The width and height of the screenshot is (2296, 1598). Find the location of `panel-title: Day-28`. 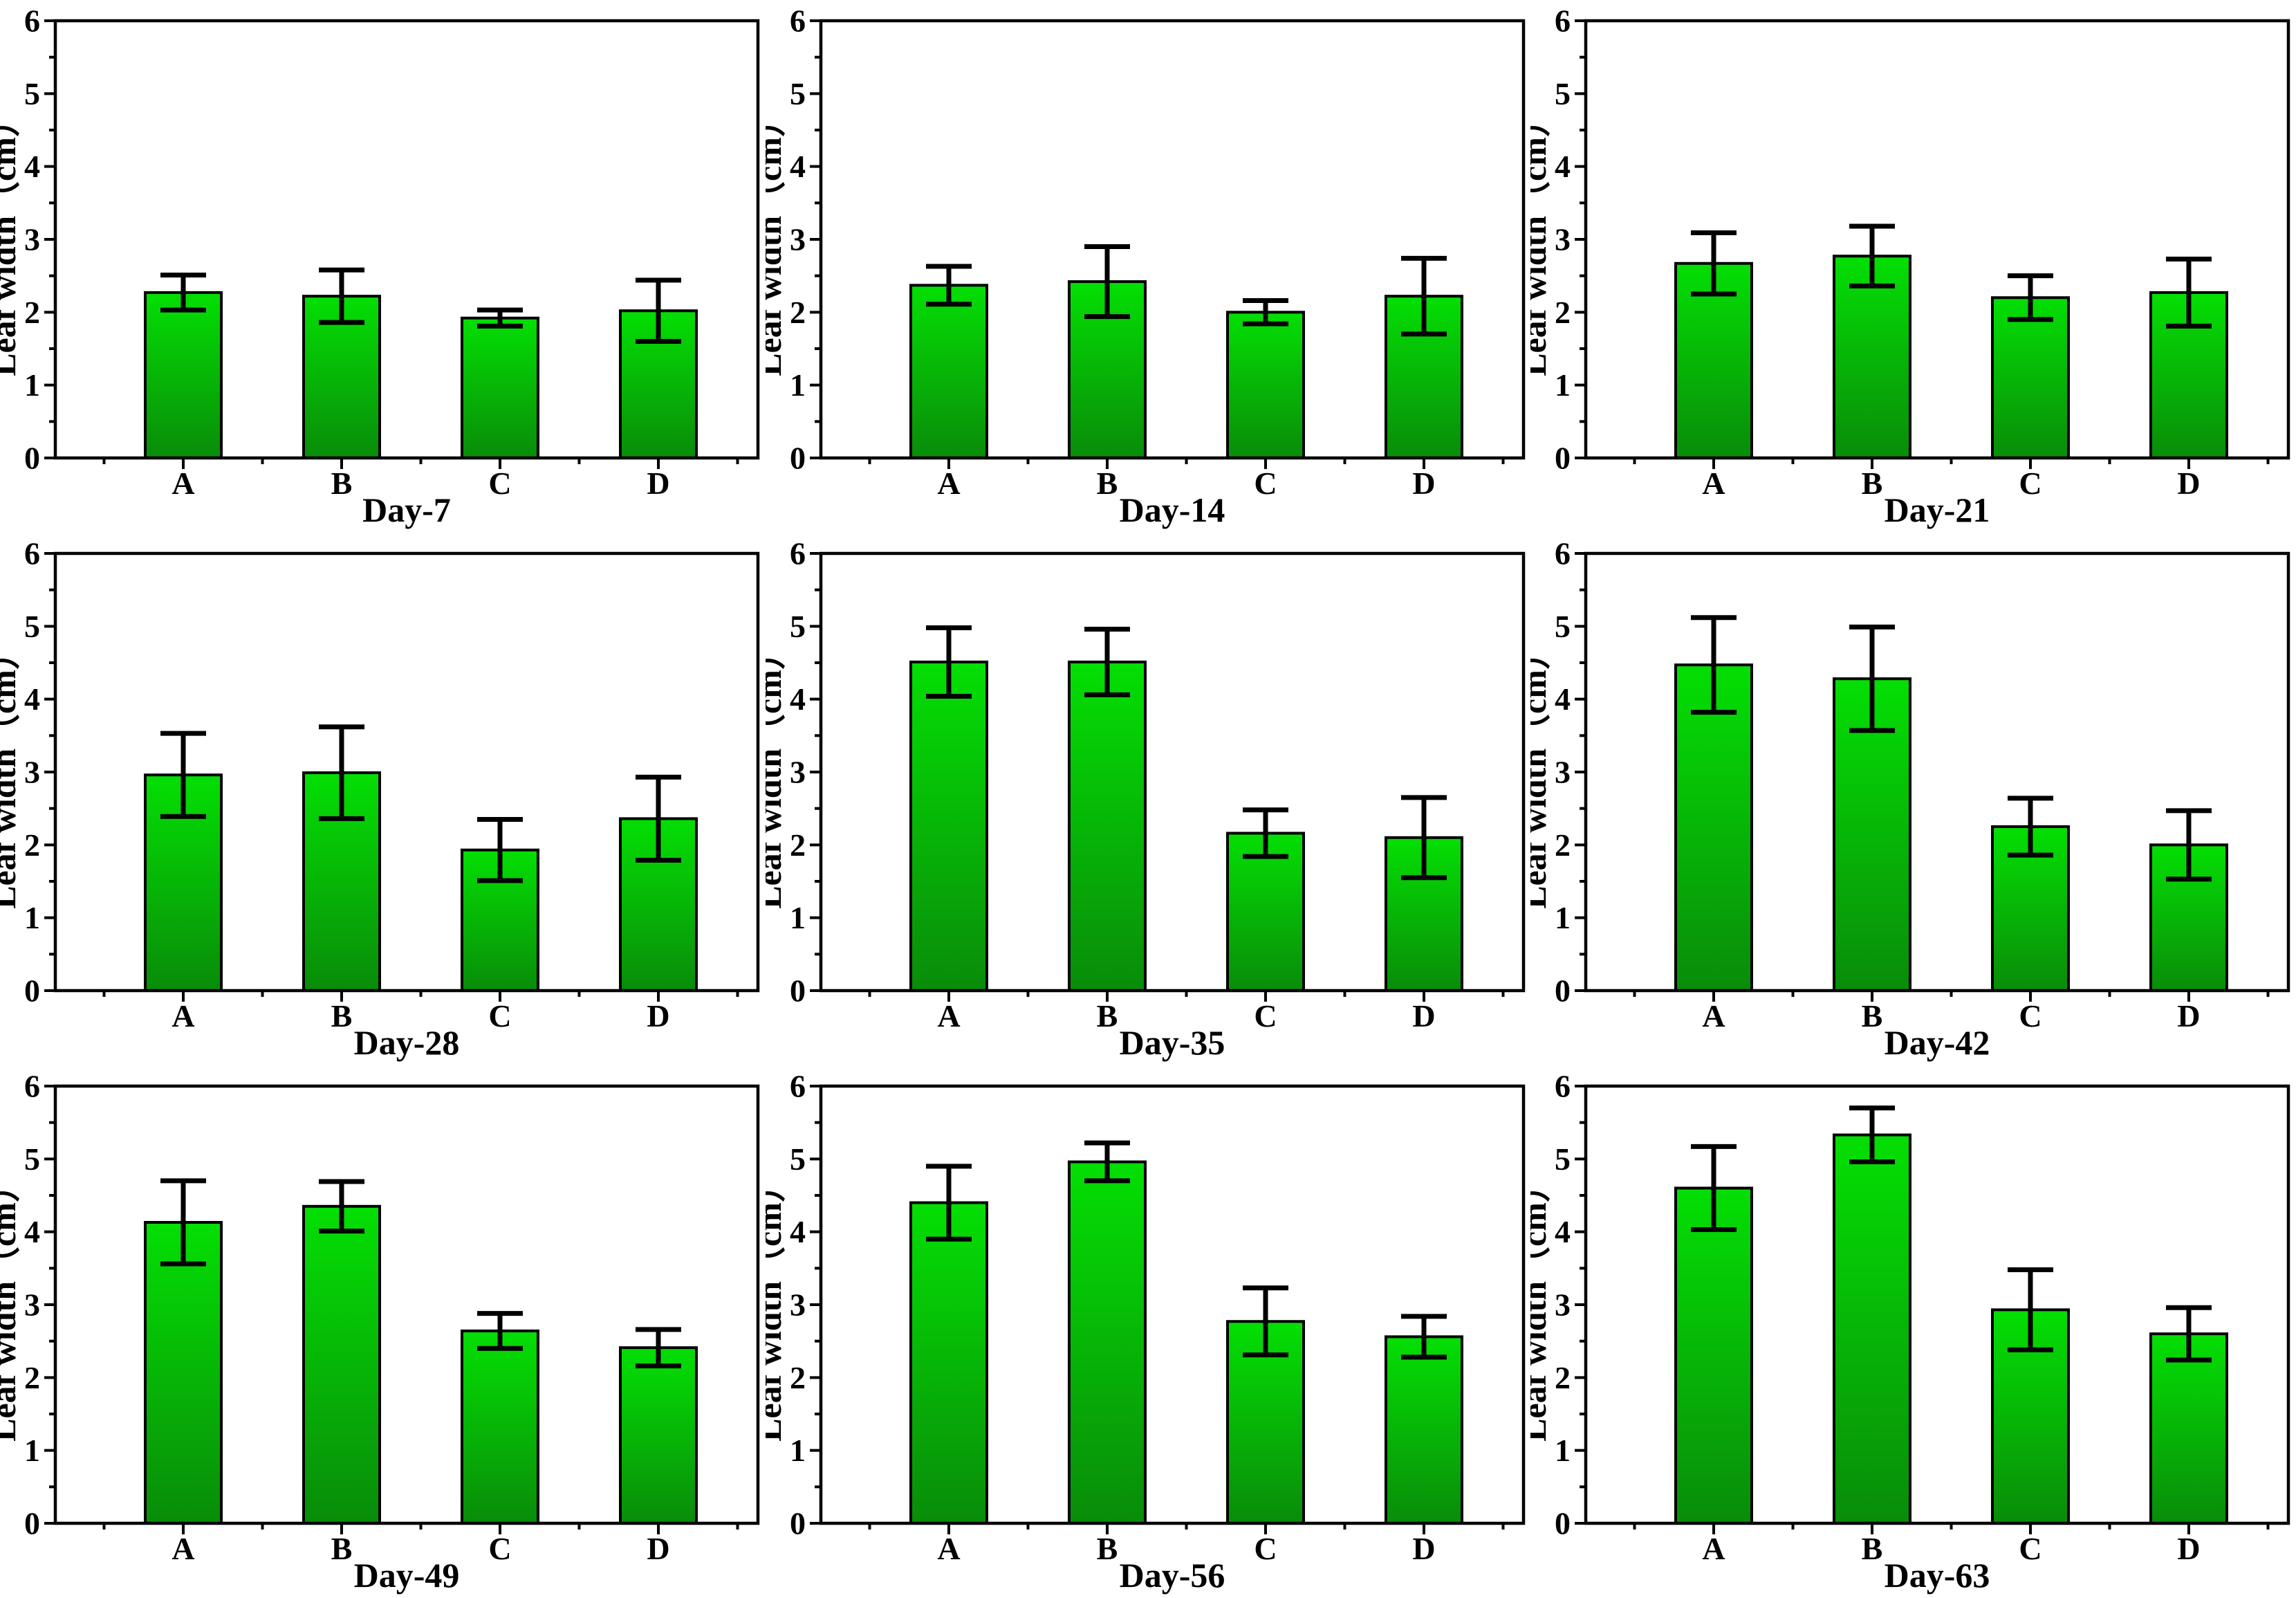

panel-title: Day-28 is located at coordinates (407, 1042).